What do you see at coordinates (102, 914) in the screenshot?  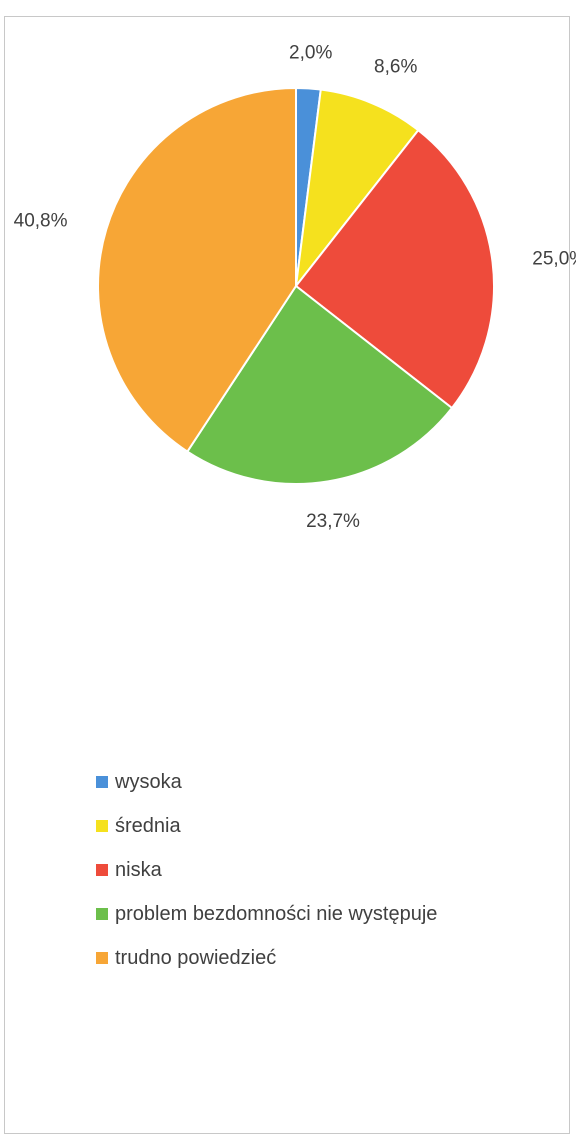 I see `legend-swatch-brak-problemu` at bounding box center [102, 914].